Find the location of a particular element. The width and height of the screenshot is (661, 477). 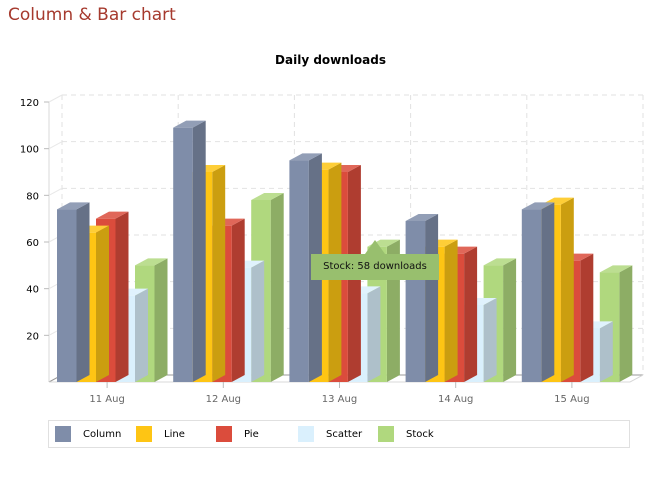

legend-label: Scatter is located at coordinates (344, 434).